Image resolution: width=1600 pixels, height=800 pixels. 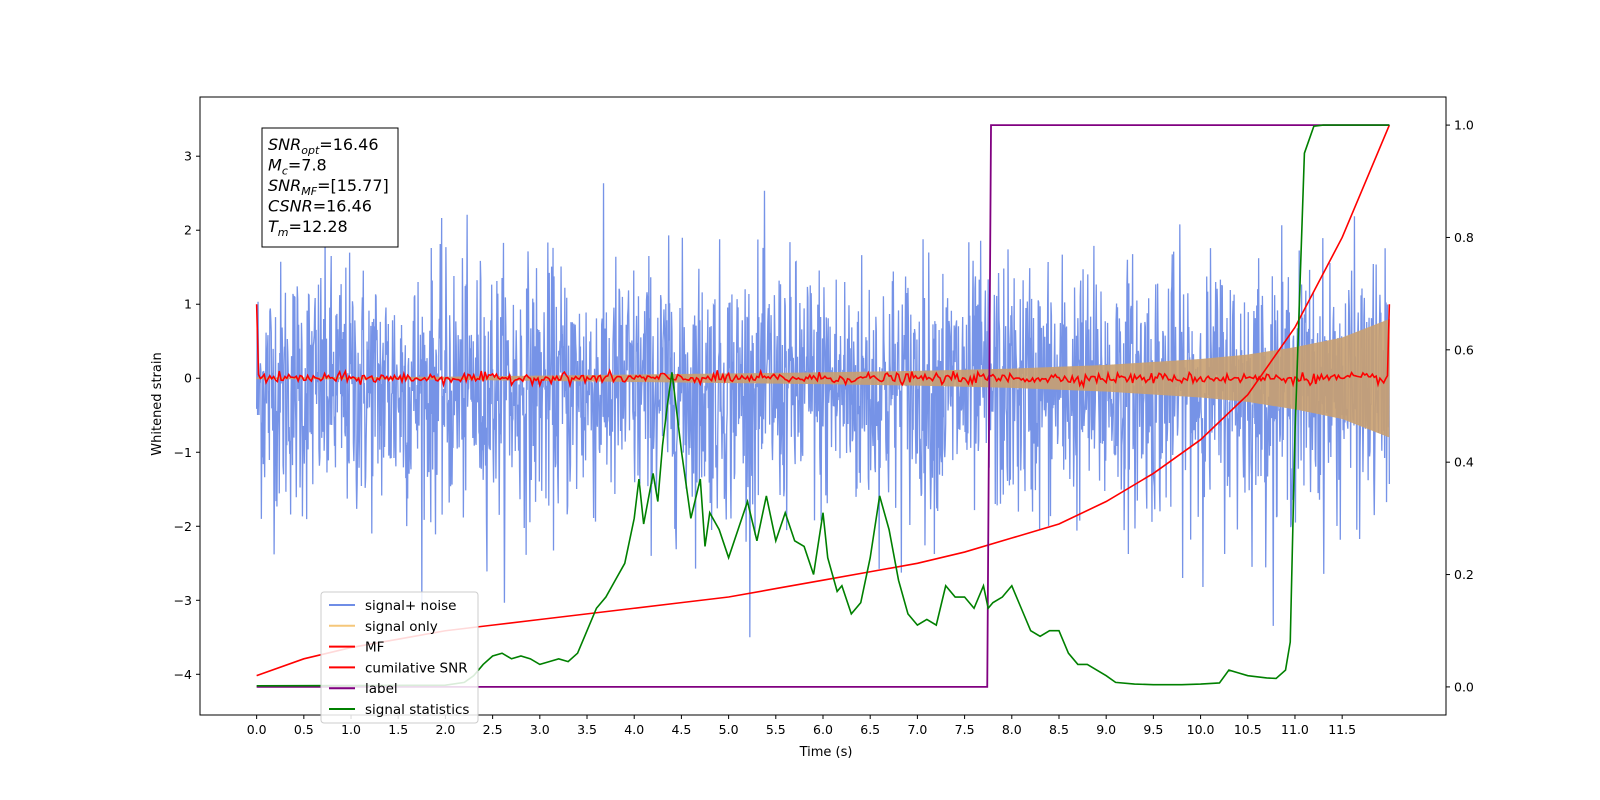 What do you see at coordinates (965, 729) in the screenshot?
I see `x-tick-label: 7.5` at bounding box center [965, 729].